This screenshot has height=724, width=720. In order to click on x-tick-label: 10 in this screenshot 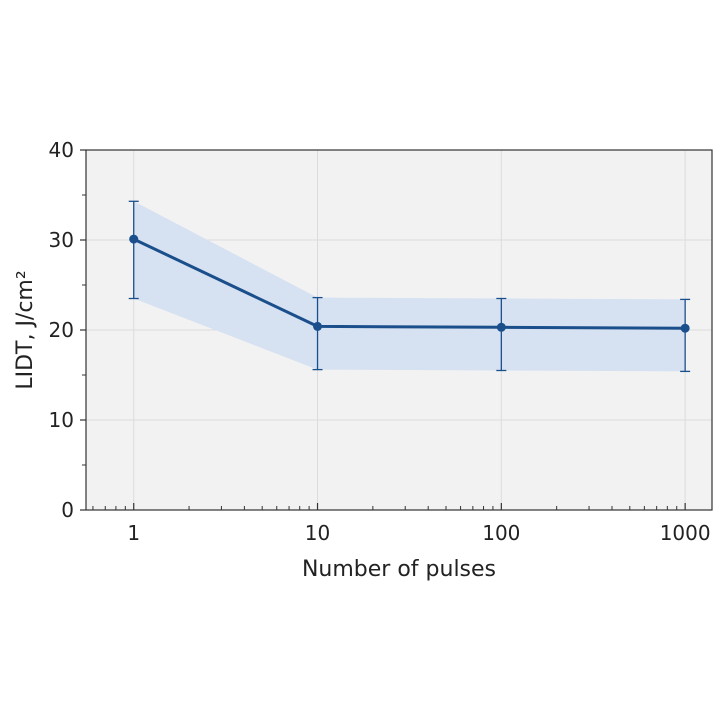, I will do `click(317, 533)`.